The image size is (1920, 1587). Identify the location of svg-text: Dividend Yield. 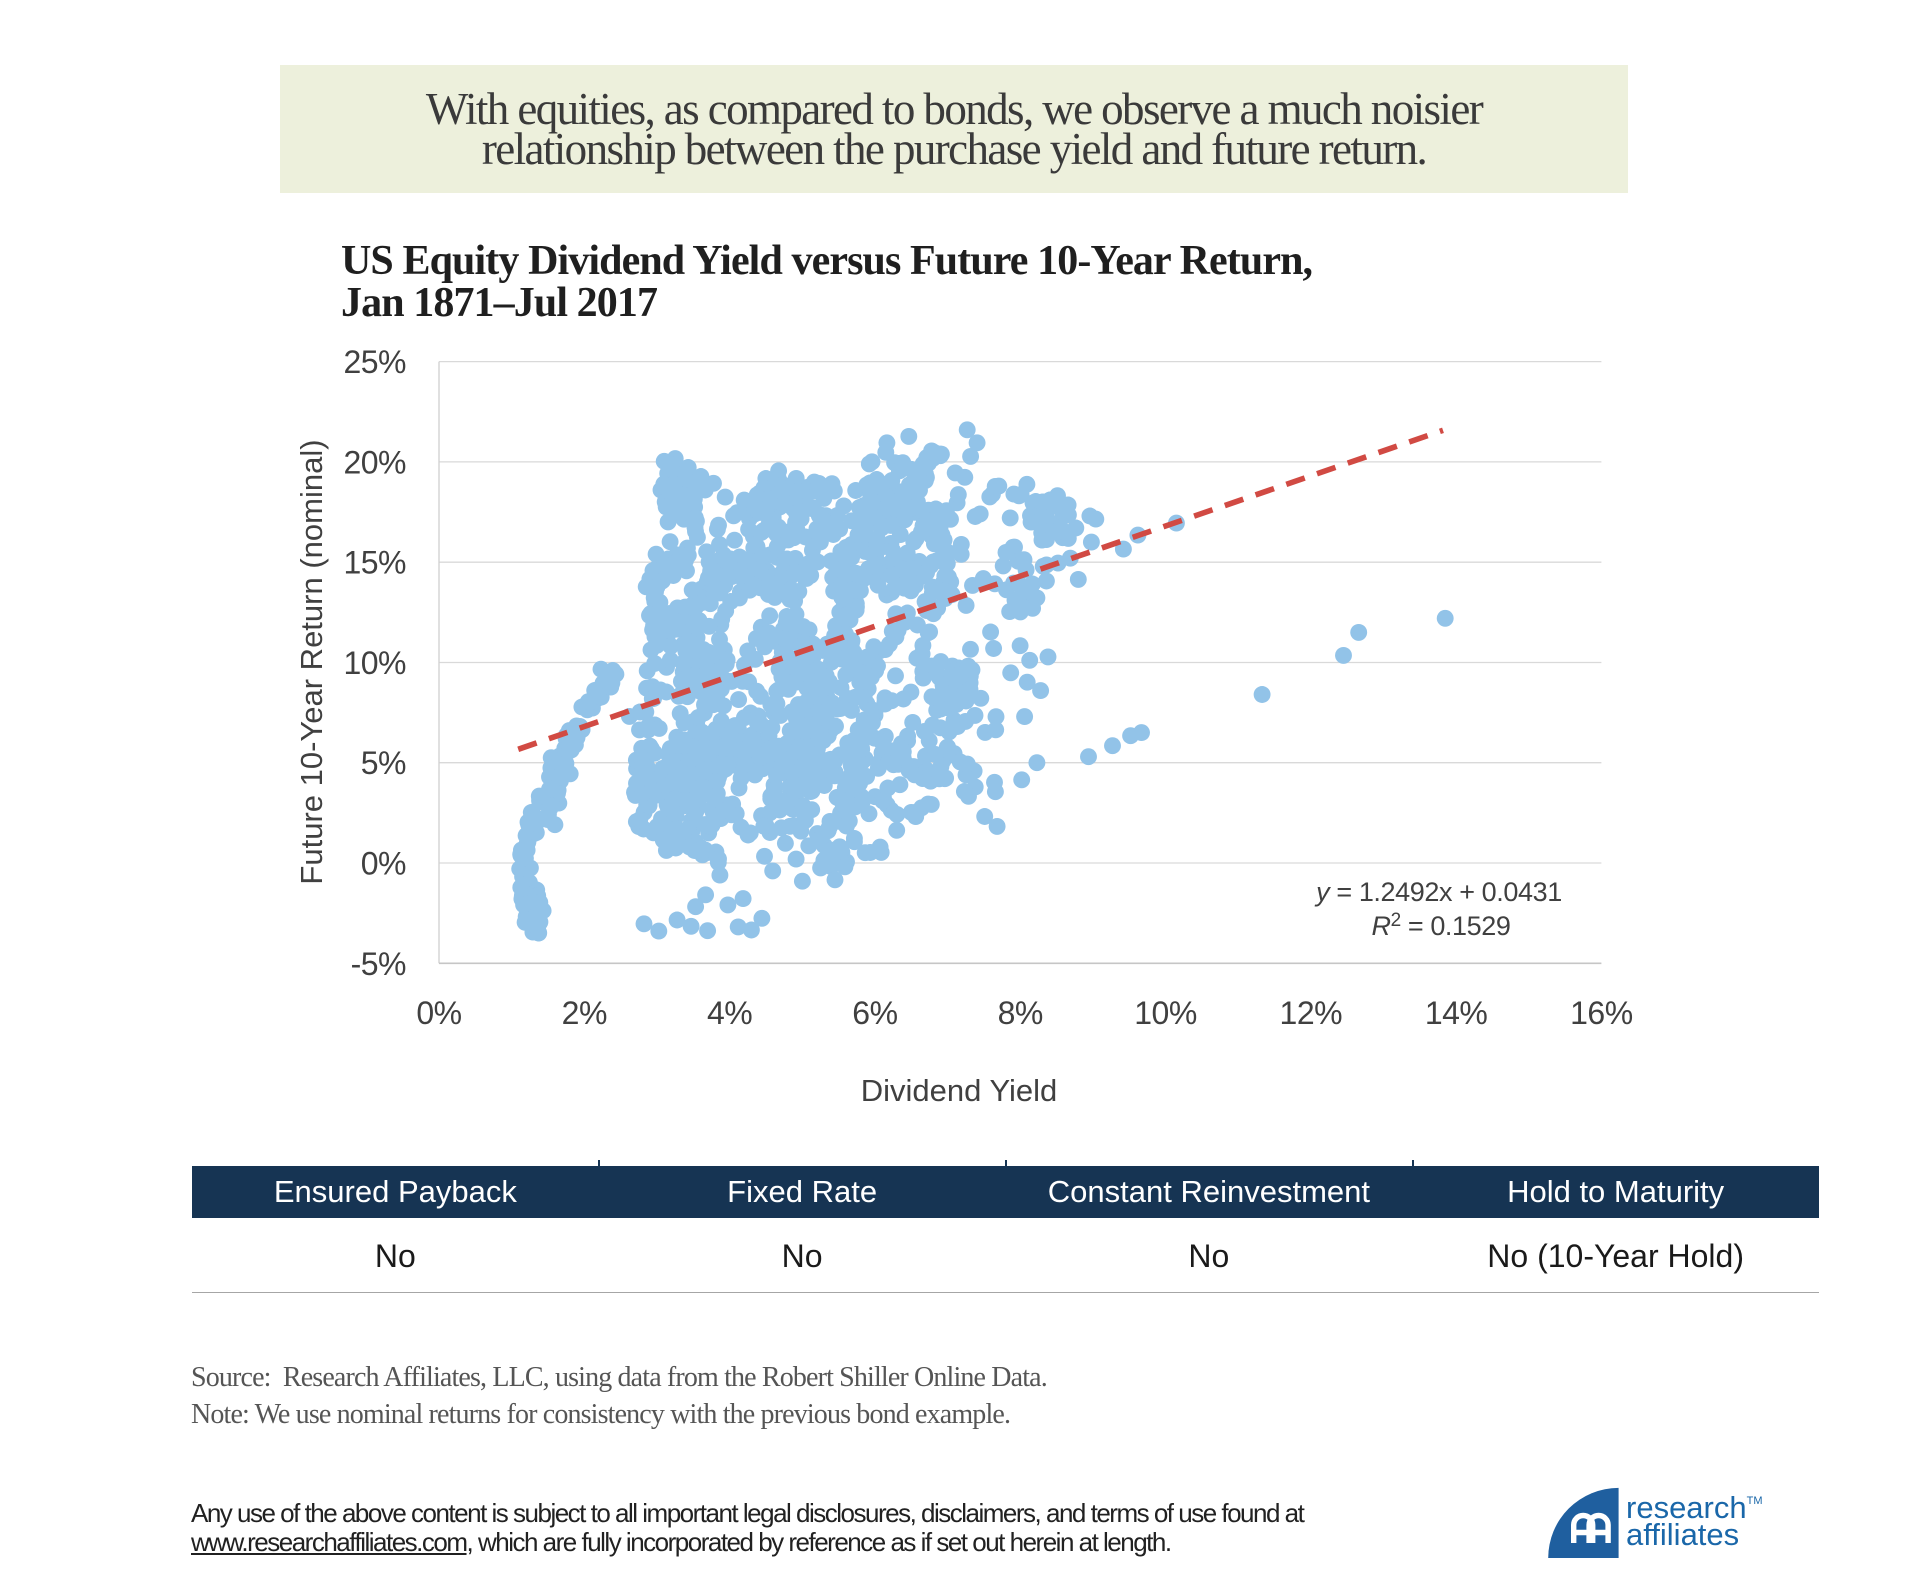
(959, 1090).